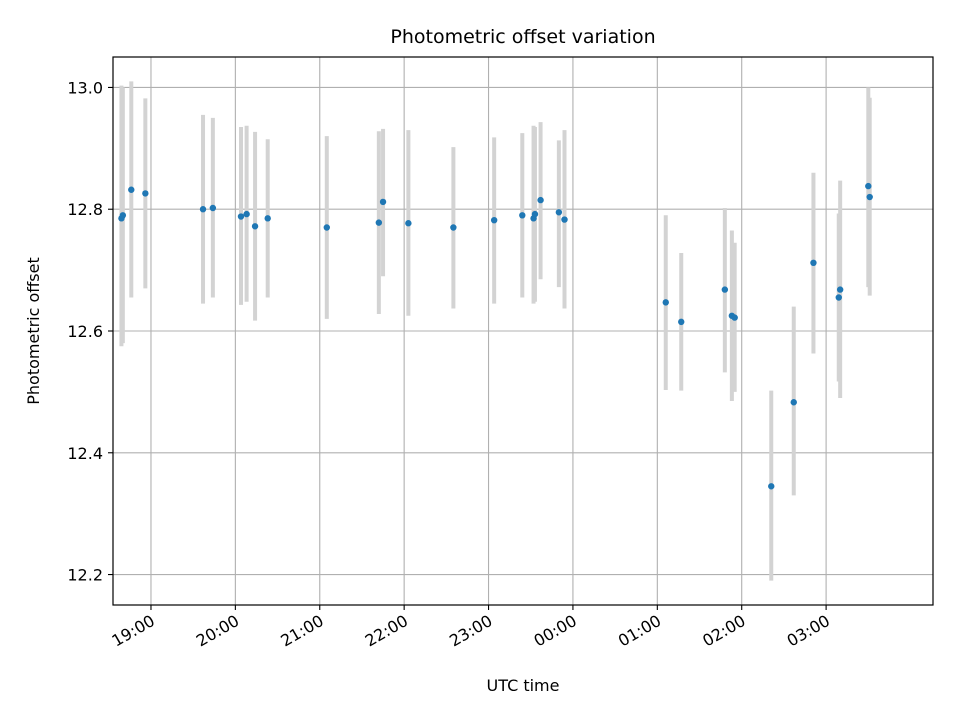  Describe the element at coordinates (523, 685) in the screenshot. I see `x-axis-label: UTC time` at that location.